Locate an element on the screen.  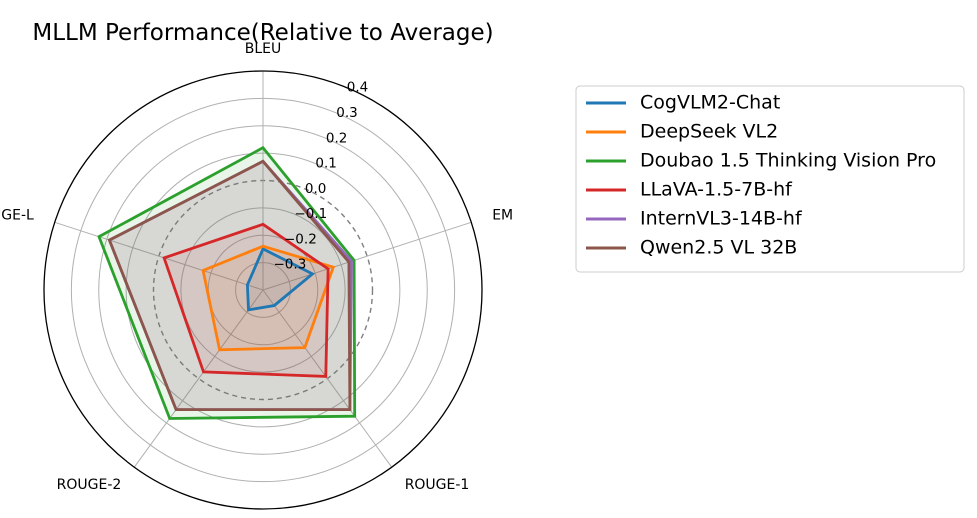
axis-label-rouge-2: ROUGE-2 is located at coordinates (89, 485).